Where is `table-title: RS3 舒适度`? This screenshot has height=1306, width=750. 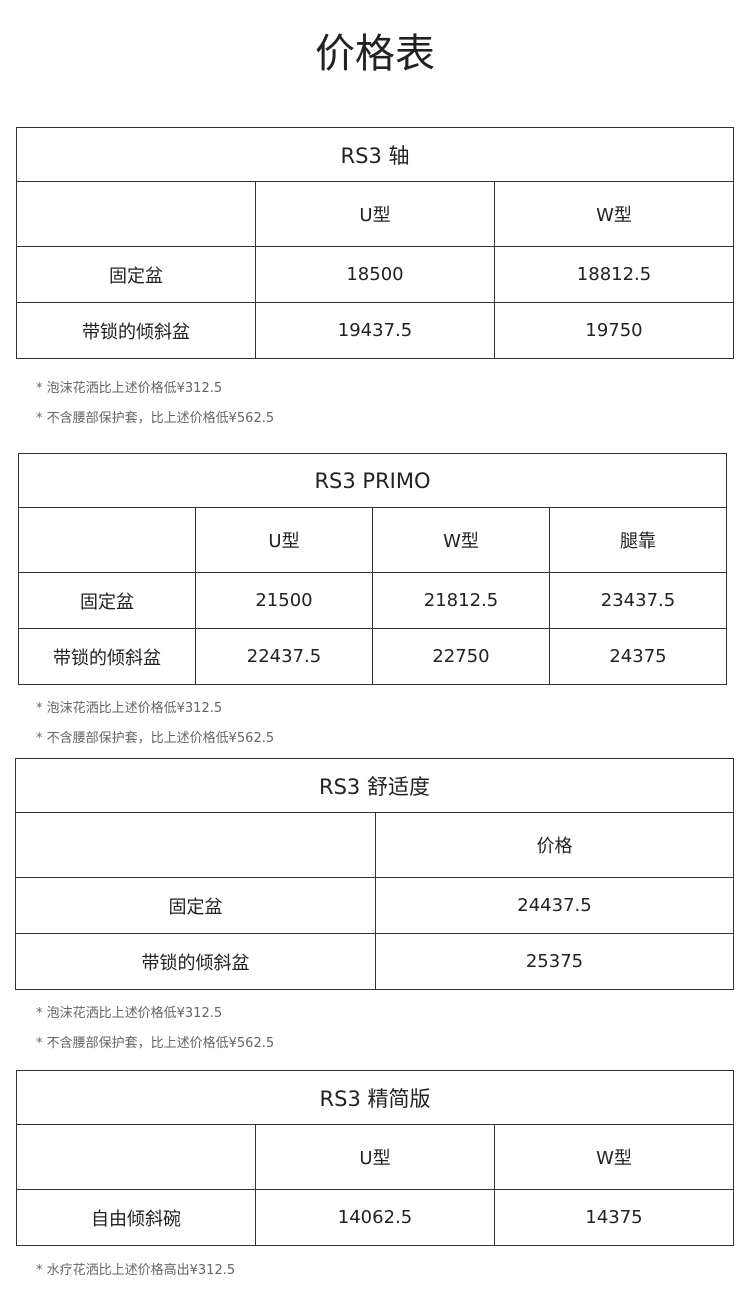
table-title: RS3 舒适度 is located at coordinates (374, 785).